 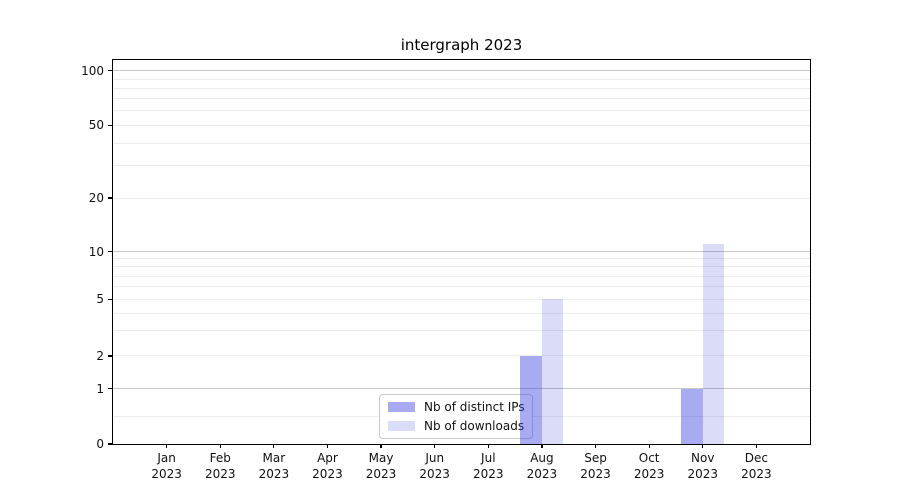 I want to click on x-tick-label-aug: Aug 2023, so click(x=542, y=466).